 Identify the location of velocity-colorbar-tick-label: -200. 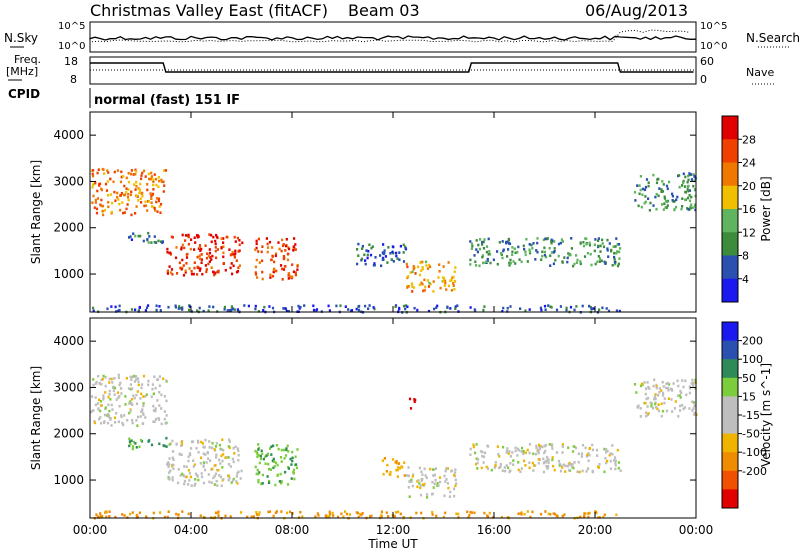
(754, 471).